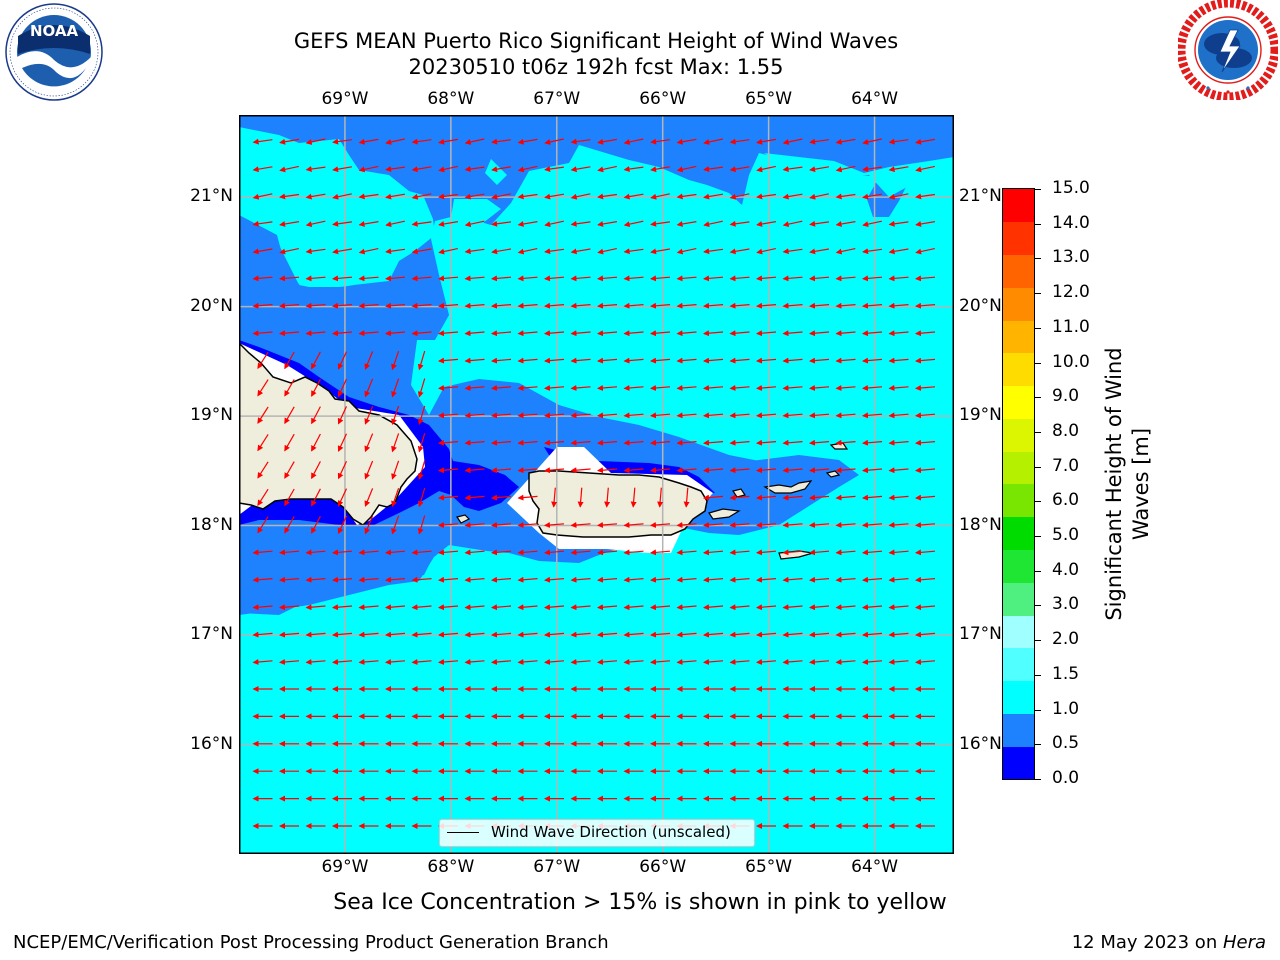 This screenshot has width=1280, height=960. What do you see at coordinates (557, 99) in the screenshot?
I see `longitude-label: 67°W` at bounding box center [557, 99].